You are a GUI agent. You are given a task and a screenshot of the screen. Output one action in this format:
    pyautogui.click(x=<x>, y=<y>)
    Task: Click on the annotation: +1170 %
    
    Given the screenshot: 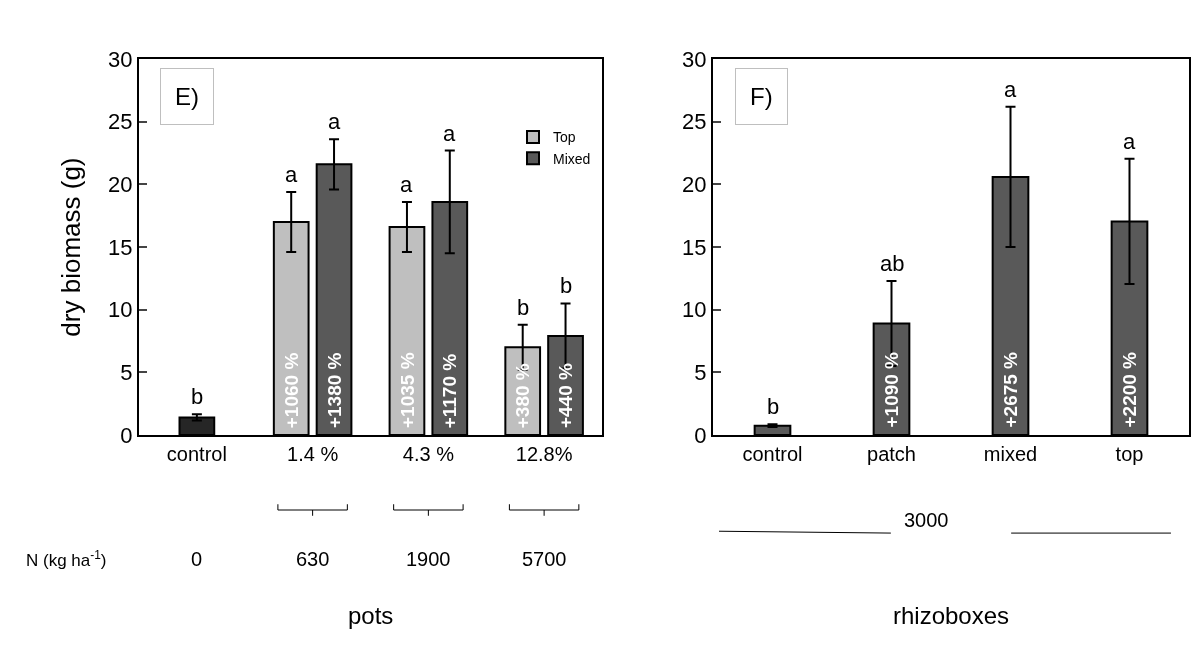 What is the action you would take?
    pyautogui.click(x=450, y=391)
    